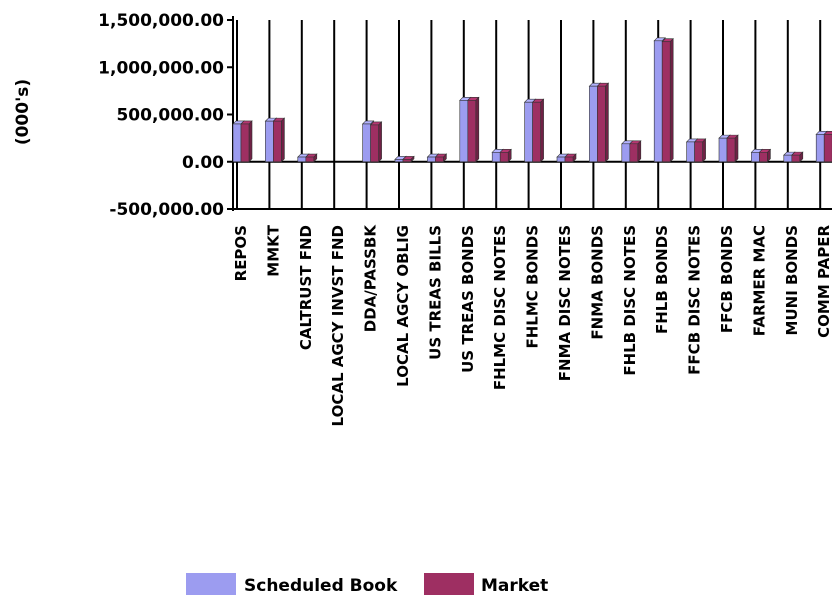 Image resolution: width=832 pixels, height=596 pixels. What do you see at coordinates (630, 300) in the screenshot?
I see `x-category-label: FHLB DISC NOTES` at bounding box center [630, 300].